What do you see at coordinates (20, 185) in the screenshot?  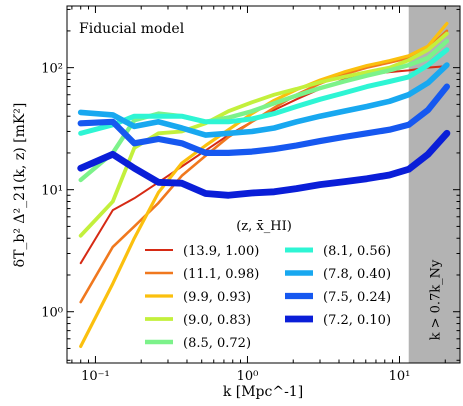 I see `y-axis-label: δT_b² Δ²_21(k, z) [mK²]` at bounding box center [20, 185].